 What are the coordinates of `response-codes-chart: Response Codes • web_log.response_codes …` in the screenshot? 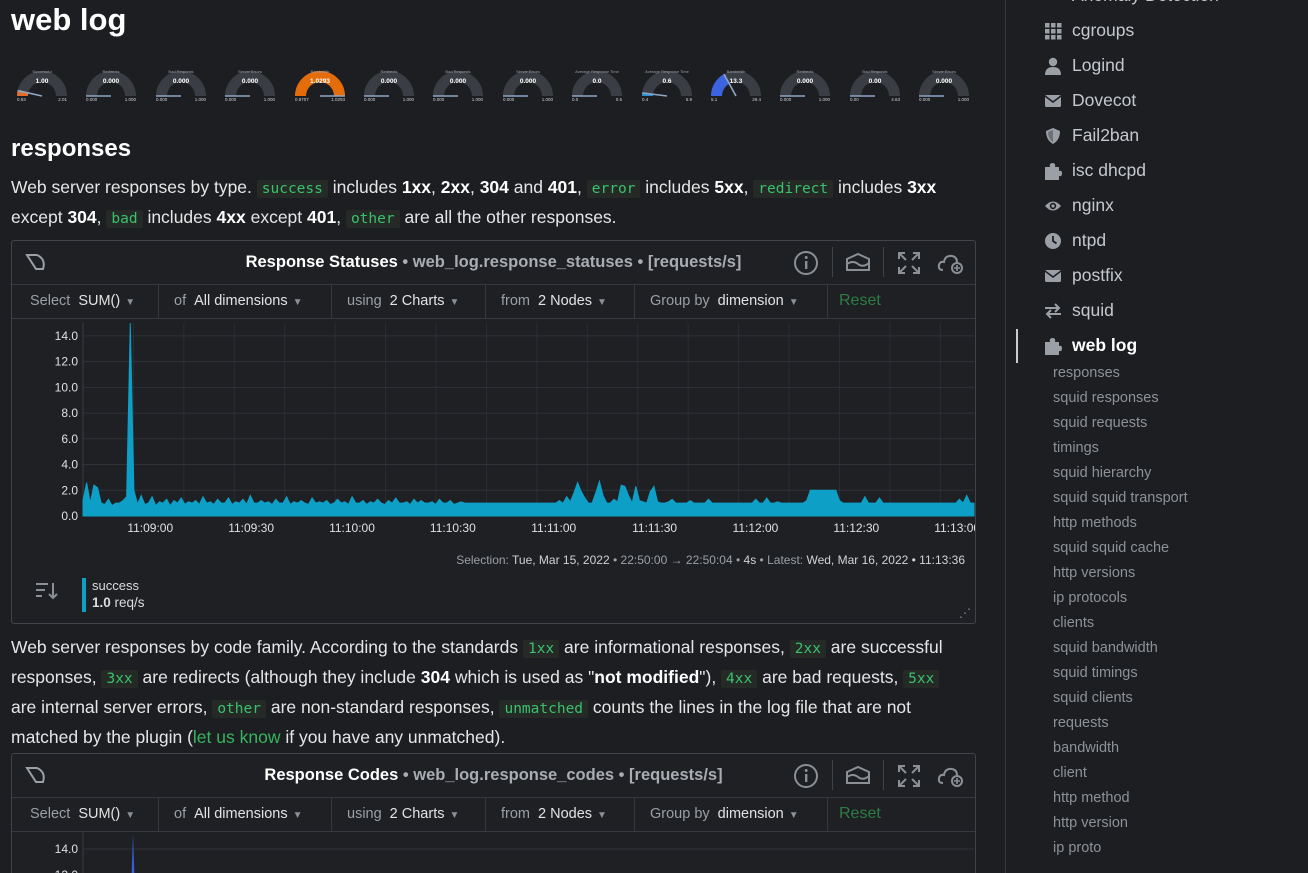 It's located at (493, 813).